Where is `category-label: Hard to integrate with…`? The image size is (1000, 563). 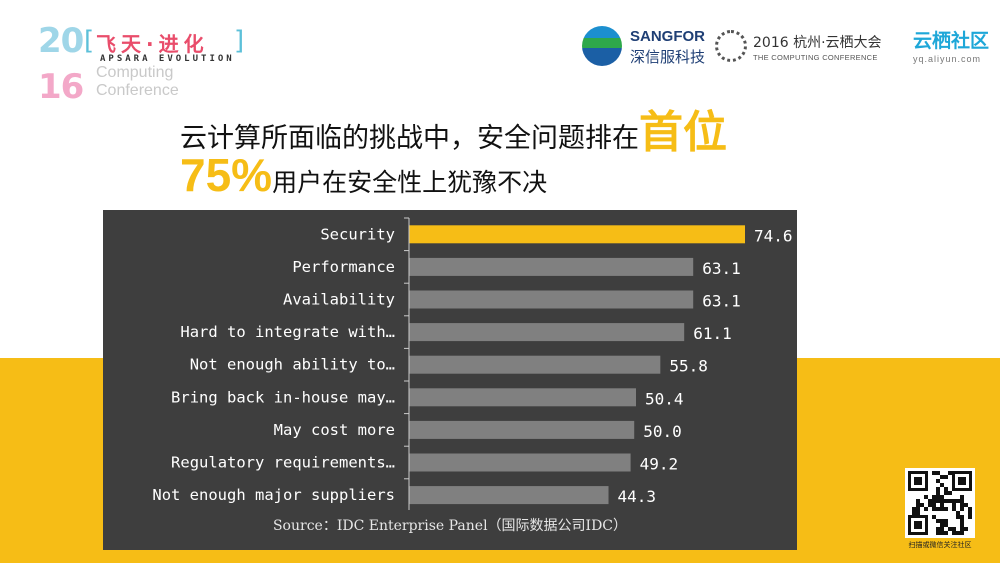
category-label: Hard to integrate with… is located at coordinates (287, 332).